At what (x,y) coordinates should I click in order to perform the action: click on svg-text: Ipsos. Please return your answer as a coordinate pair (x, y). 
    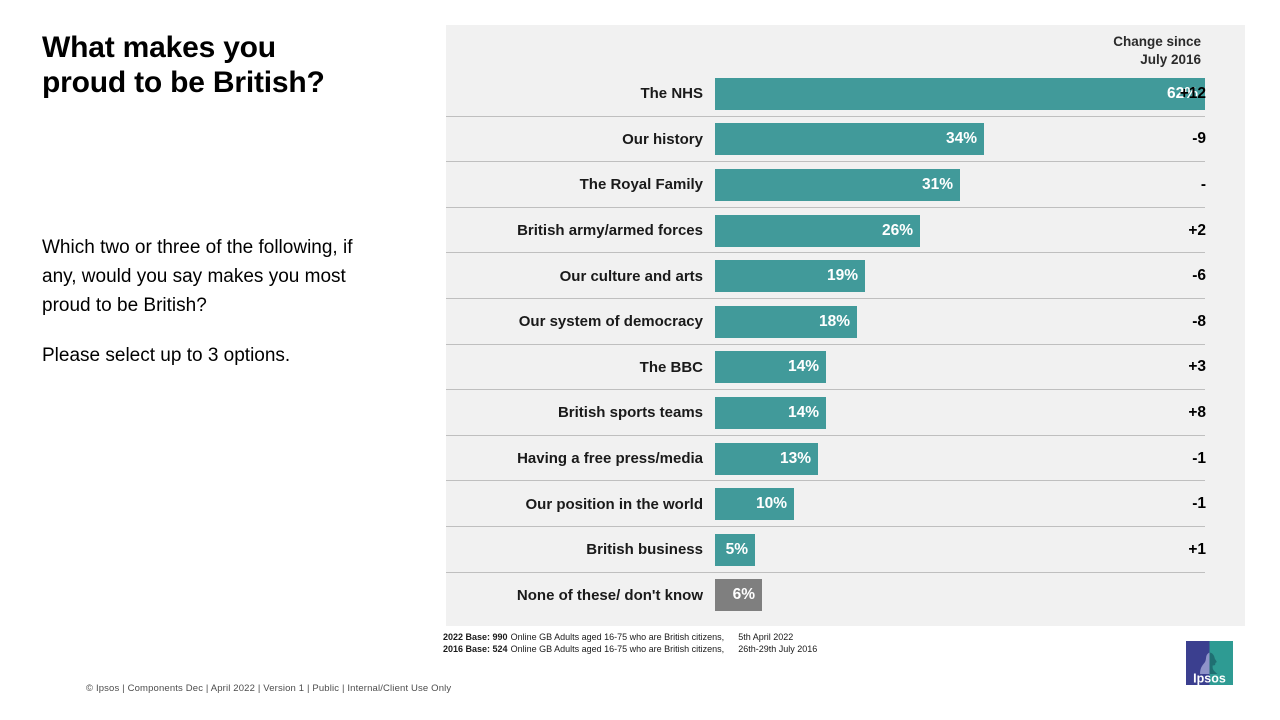
    Looking at the image, I should click on (1209, 679).